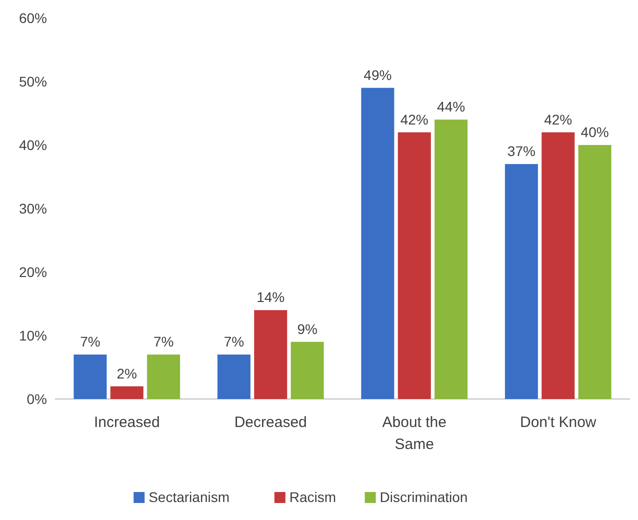 This screenshot has height=520, width=638. What do you see at coordinates (594, 132) in the screenshot?
I see `data-label: 40%` at bounding box center [594, 132].